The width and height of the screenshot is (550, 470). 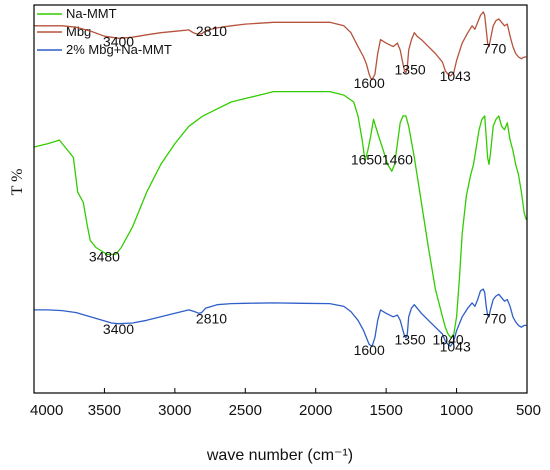 What do you see at coordinates (104, 410) in the screenshot?
I see `x-tick-label: 3500` at bounding box center [104, 410].